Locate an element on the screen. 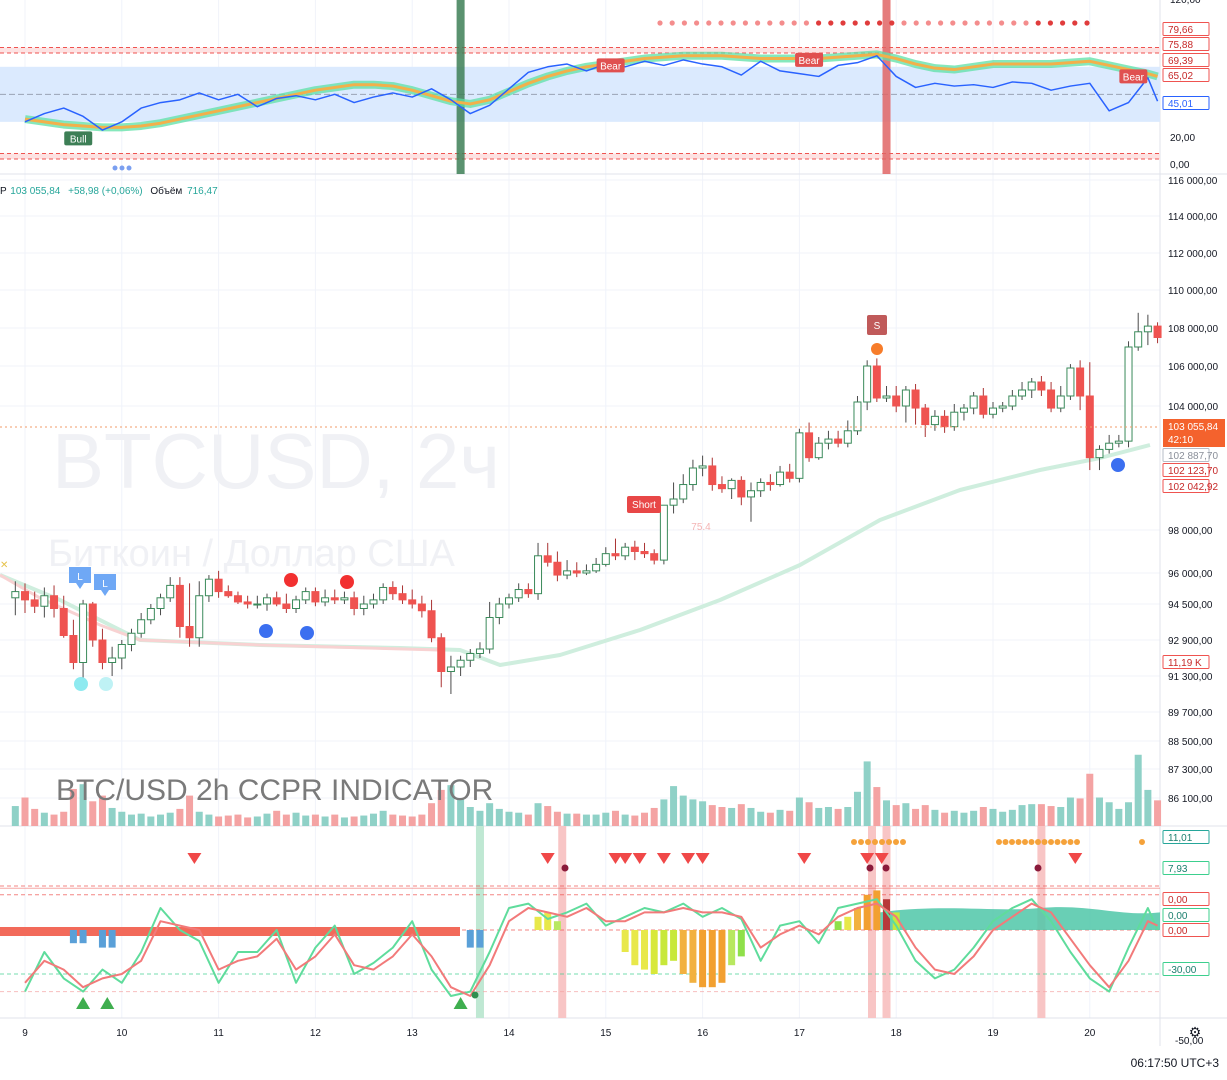  time-axis-tick: 19 is located at coordinates (993, 1033).